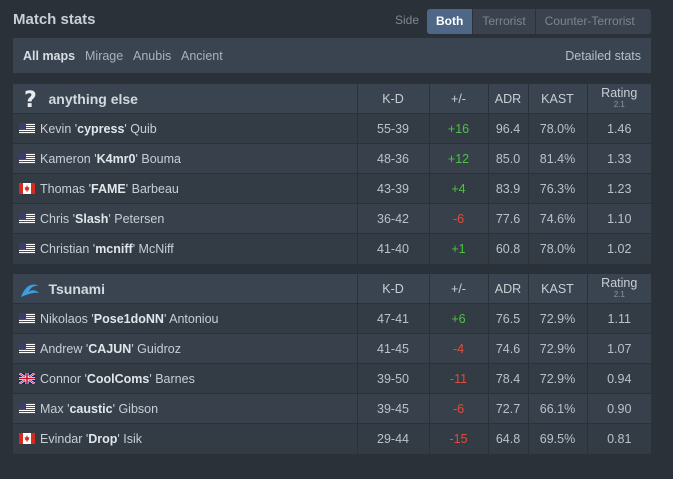 This screenshot has width=673, height=479. Describe the element at coordinates (618, 348) in the screenshot. I see `rating-value: 1.07` at that location.